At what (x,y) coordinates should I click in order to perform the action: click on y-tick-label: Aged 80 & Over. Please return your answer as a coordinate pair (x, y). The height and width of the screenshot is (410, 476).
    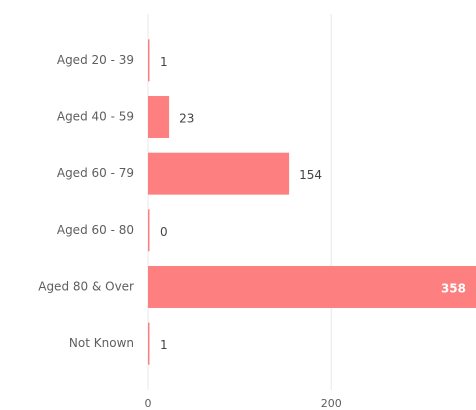
    Looking at the image, I should click on (86, 287).